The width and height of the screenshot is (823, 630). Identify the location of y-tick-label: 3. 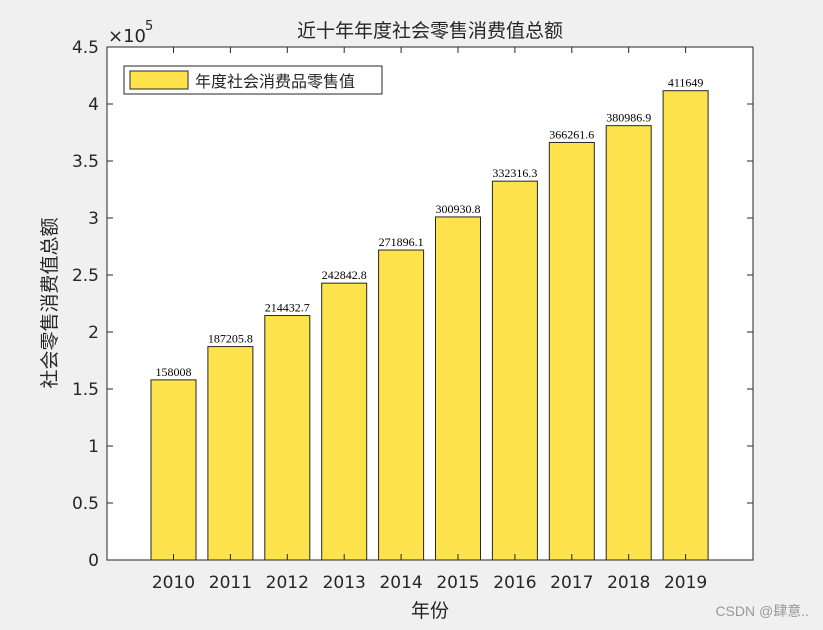
(93, 219).